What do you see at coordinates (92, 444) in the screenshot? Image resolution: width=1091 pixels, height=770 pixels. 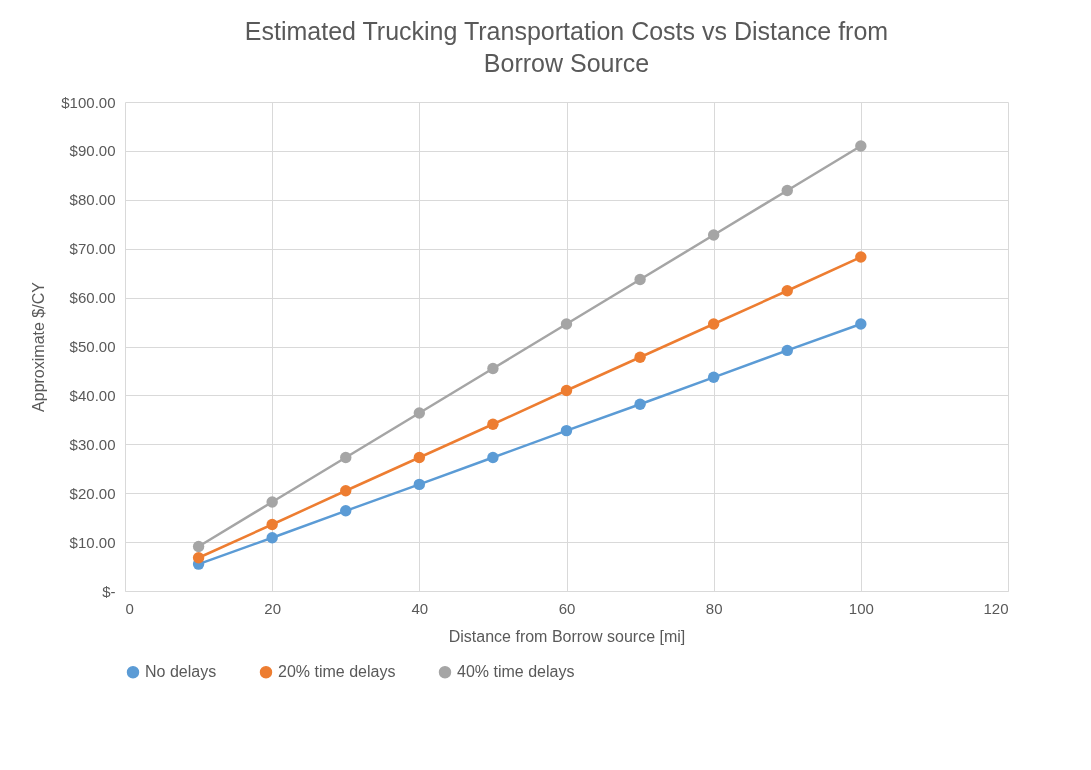 I see `y-tick-label: $30.00` at bounding box center [92, 444].